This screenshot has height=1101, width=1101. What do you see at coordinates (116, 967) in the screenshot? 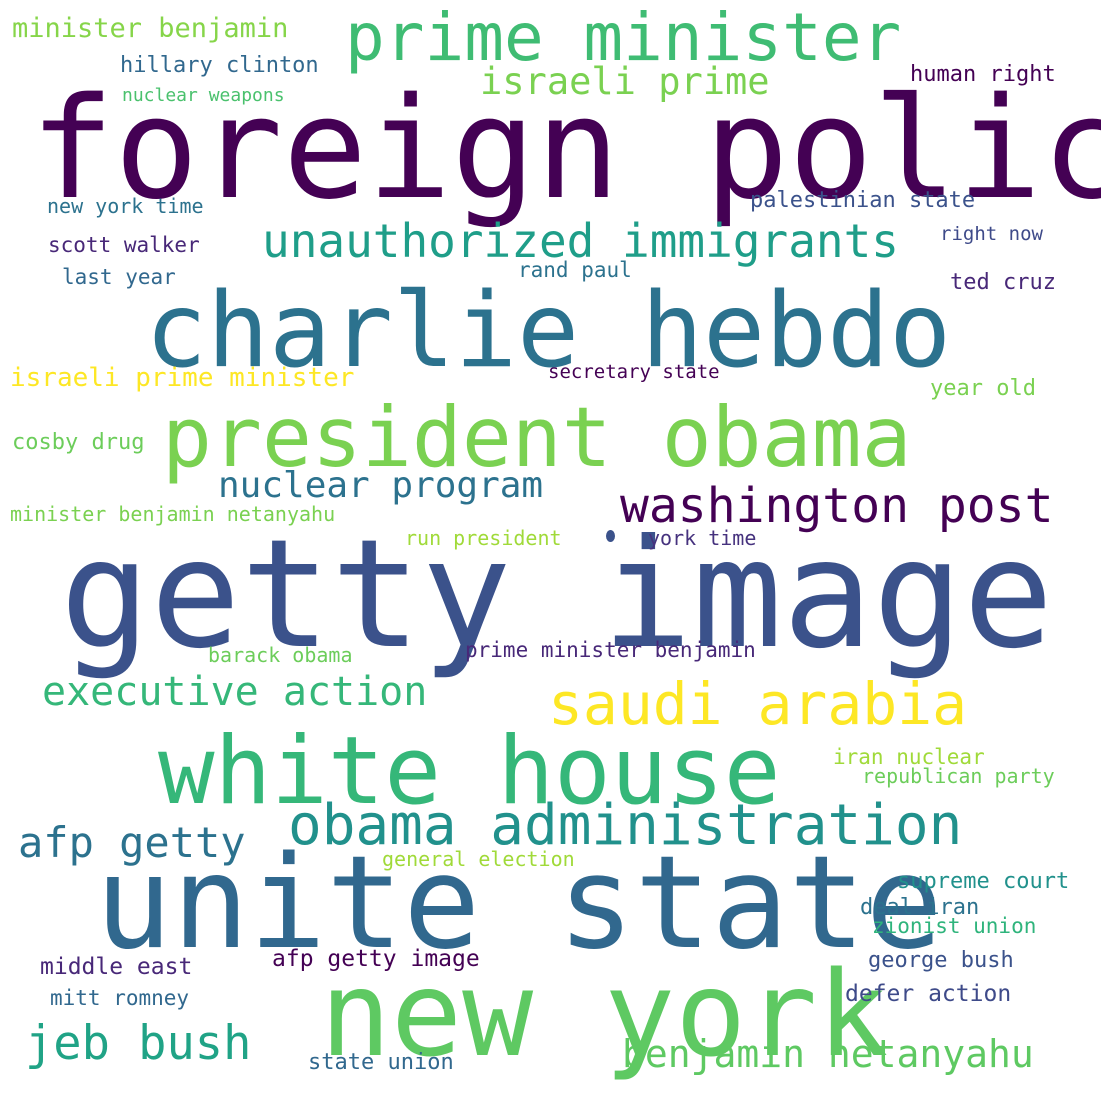
I see `word: middle east` at bounding box center [116, 967].